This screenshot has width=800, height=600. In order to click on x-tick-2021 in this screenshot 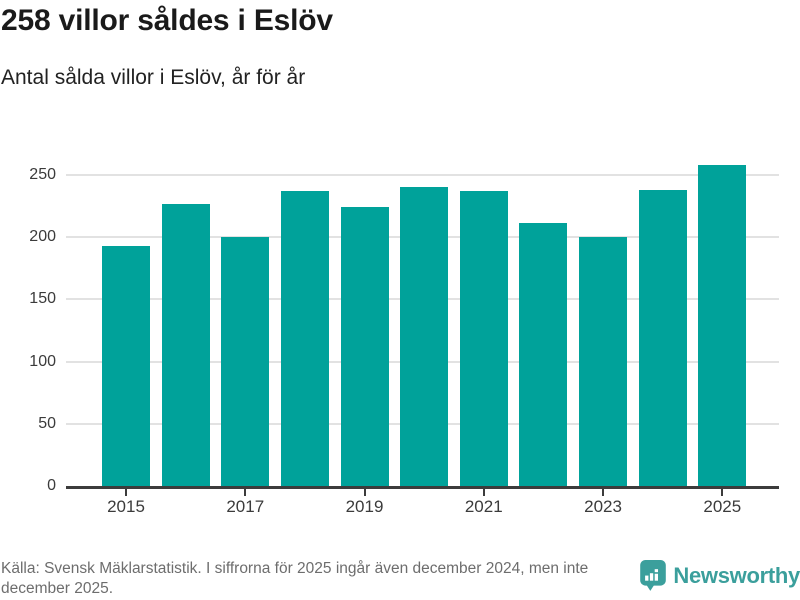, I will do `click(483, 492)`.